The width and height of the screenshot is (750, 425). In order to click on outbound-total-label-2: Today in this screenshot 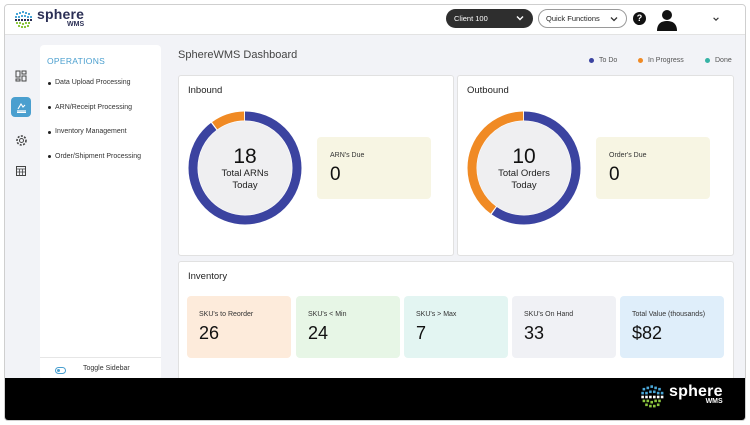, I will do `click(524, 185)`.